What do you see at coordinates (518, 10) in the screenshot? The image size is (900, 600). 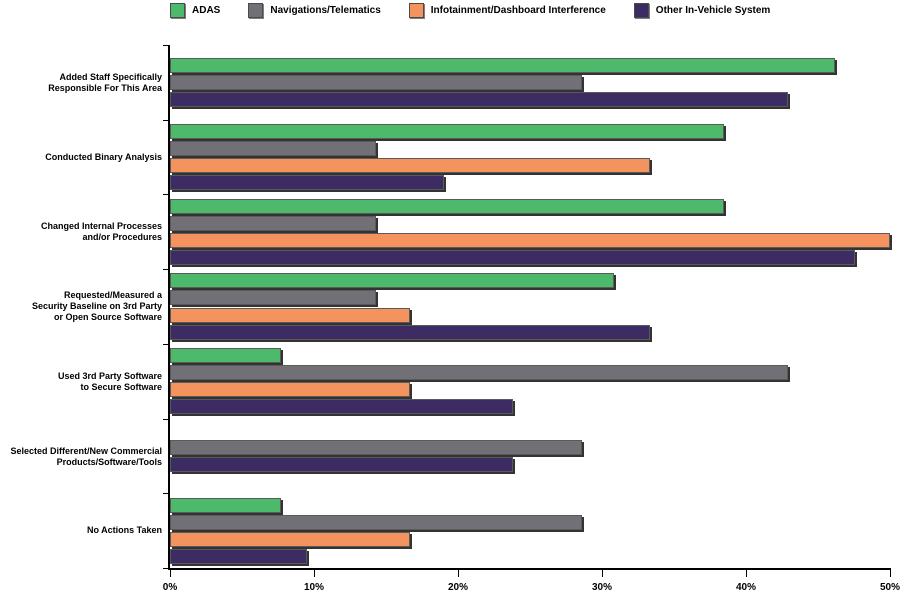 I see `legend-label-infotainment: Infotainment/Dashboard Interference` at bounding box center [518, 10].